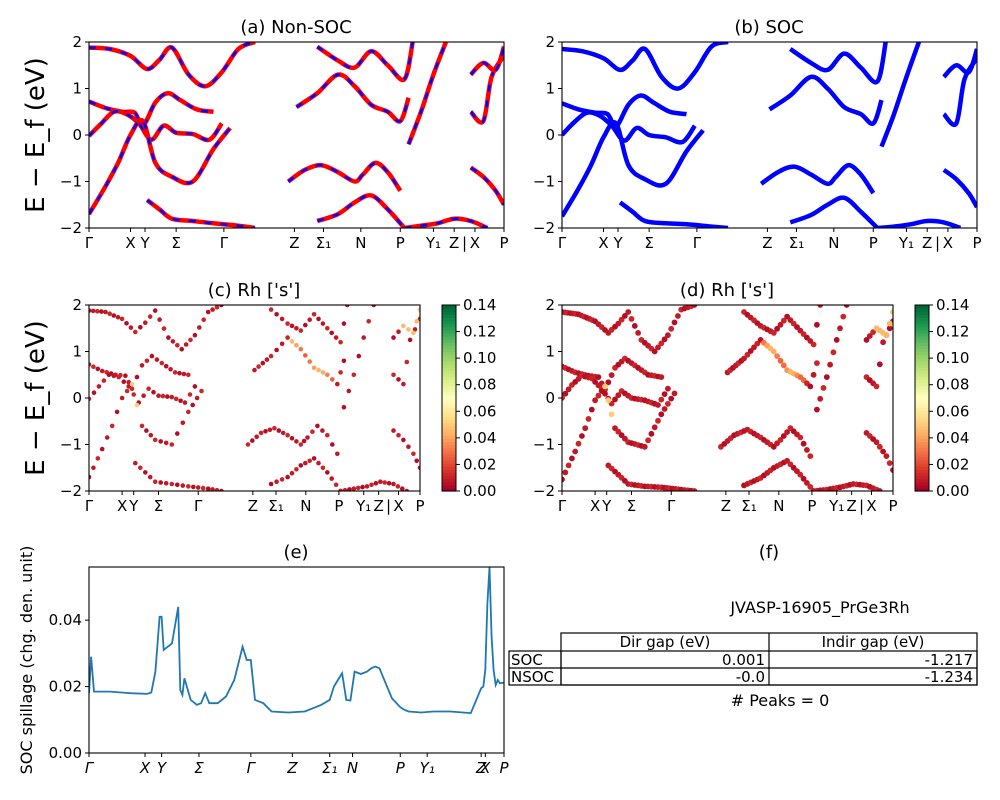  I want to click on panel-d-xtick-label: Z, so click(851, 506).